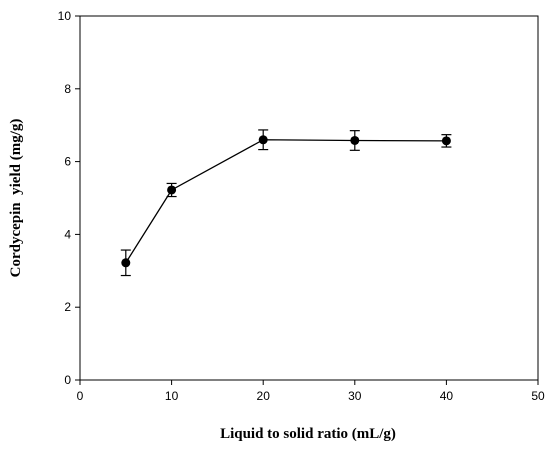  I want to click on x-tick-label: 0, so click(80, 396).